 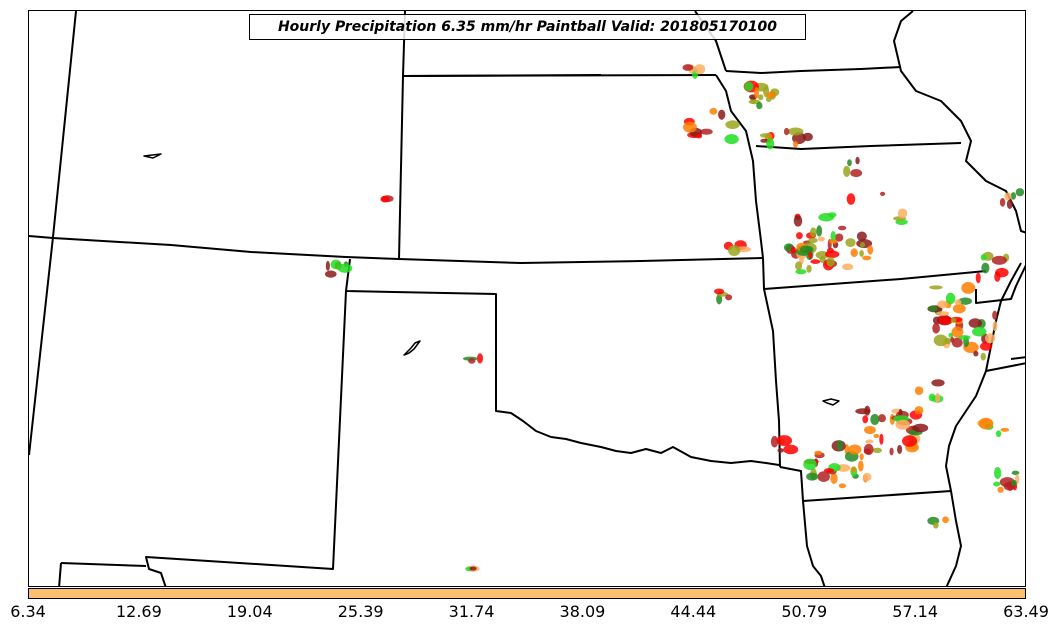 What do you see at coordinates (804, 611) in the screenshot?
I see `colorbar-tick-label: 50.79` at bounding box center [804, 611].